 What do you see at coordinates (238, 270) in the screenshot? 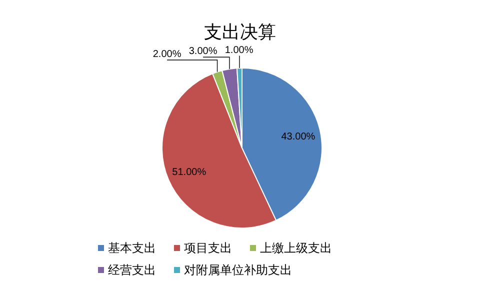
I see `legend-label: 对附属单位补助支出` at bounding box center [238, 270].